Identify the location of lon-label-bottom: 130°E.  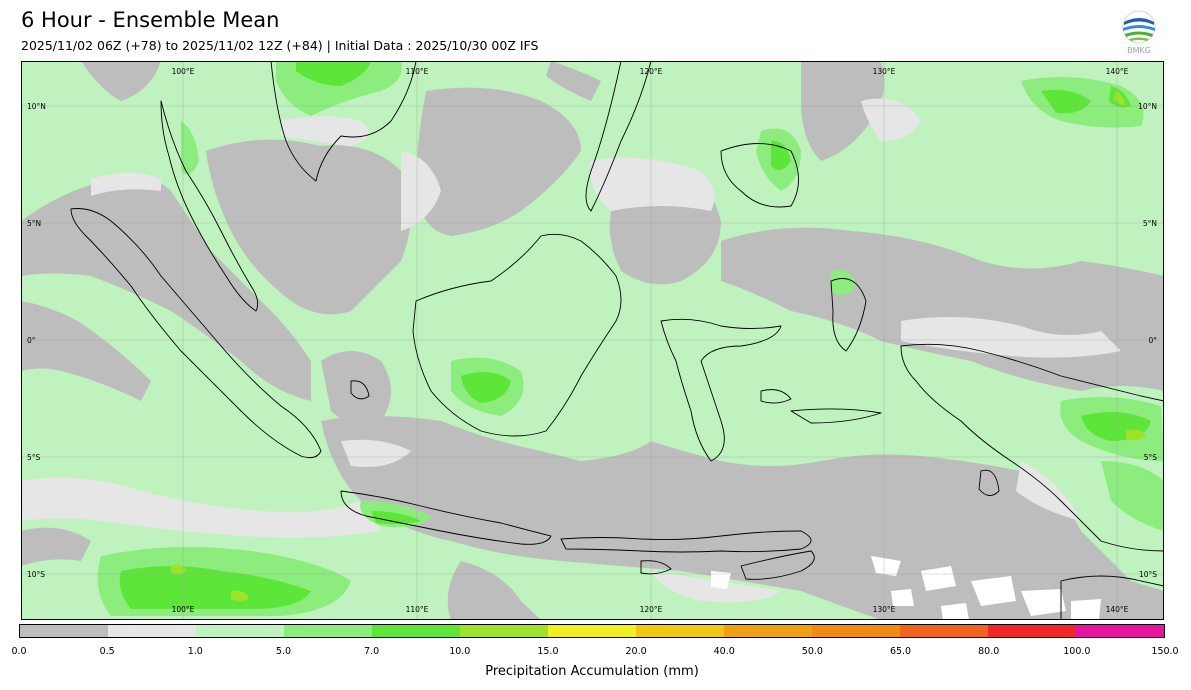
(884, 609).